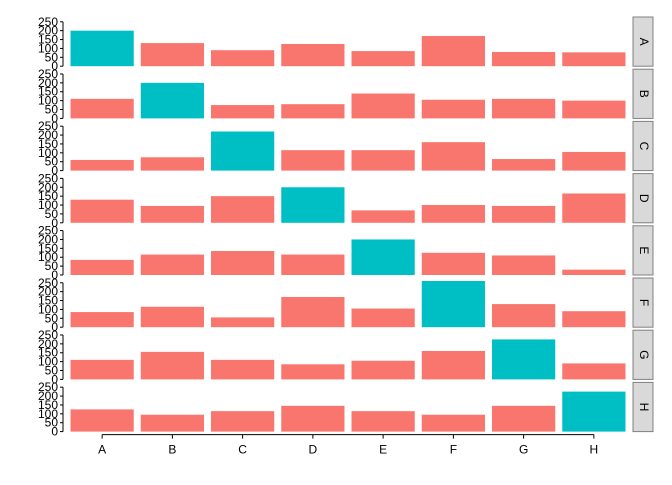  I want to click on bar-A-G, so click(524, 59).